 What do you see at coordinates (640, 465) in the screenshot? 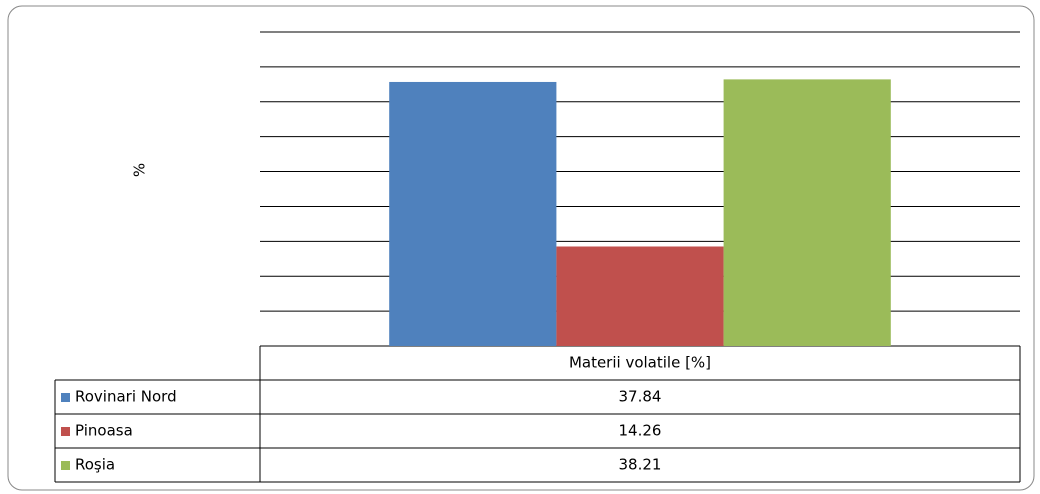
I see `table-value: 38.21` at bounding box center [640, 465].